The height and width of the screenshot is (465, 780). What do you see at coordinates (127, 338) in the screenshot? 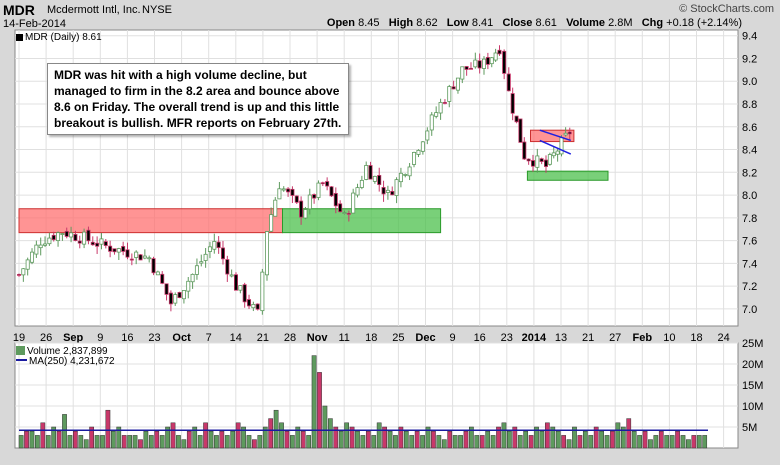
I see `x-tick-label: 16` at bounding box center [127, 338].